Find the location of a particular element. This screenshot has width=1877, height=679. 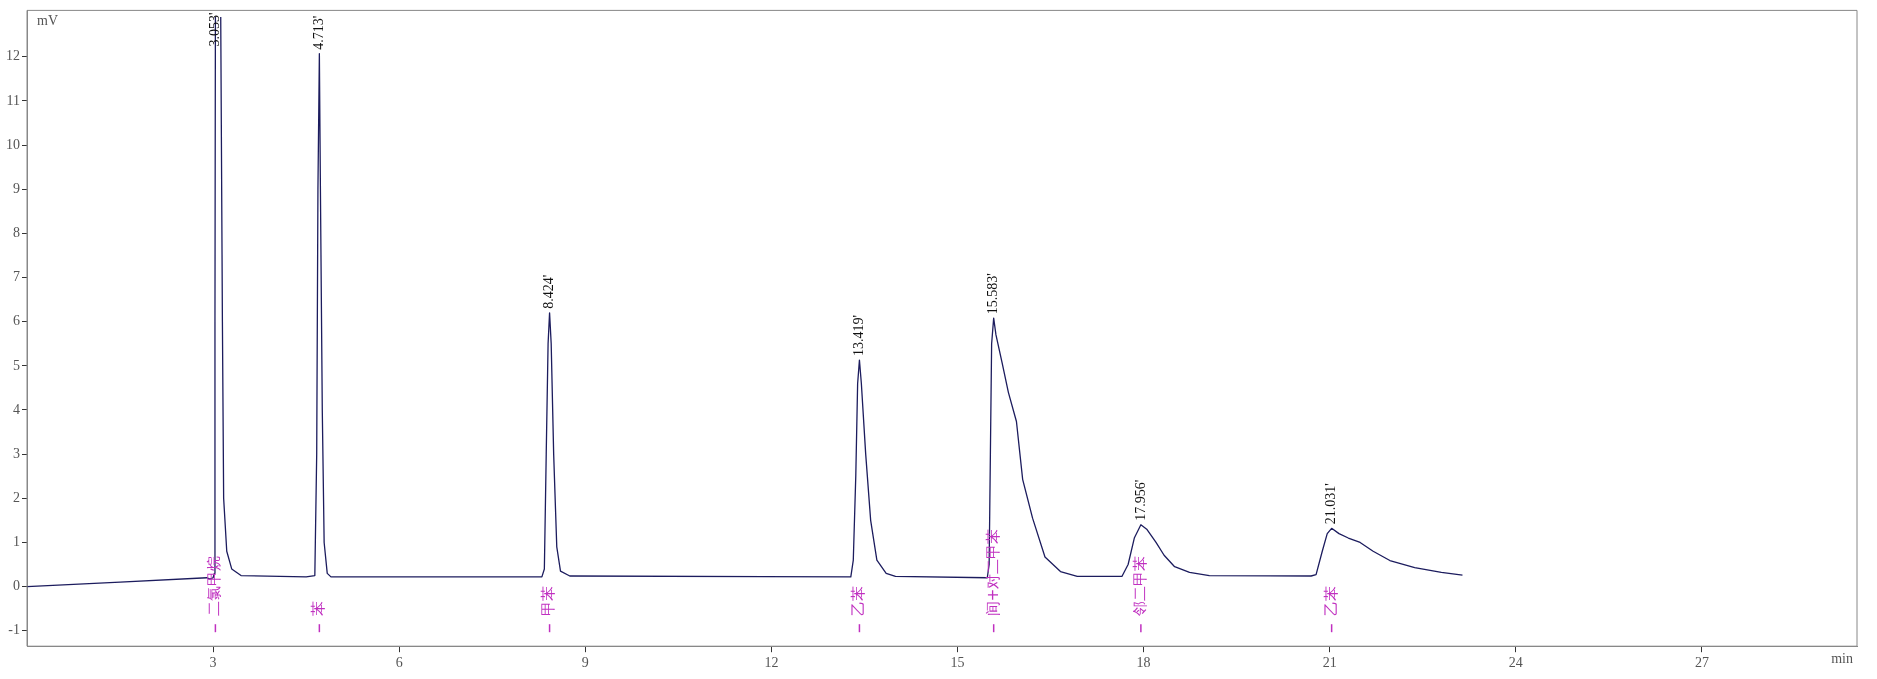

x-tick-label: 27 is located at coordinates (1701, 663).